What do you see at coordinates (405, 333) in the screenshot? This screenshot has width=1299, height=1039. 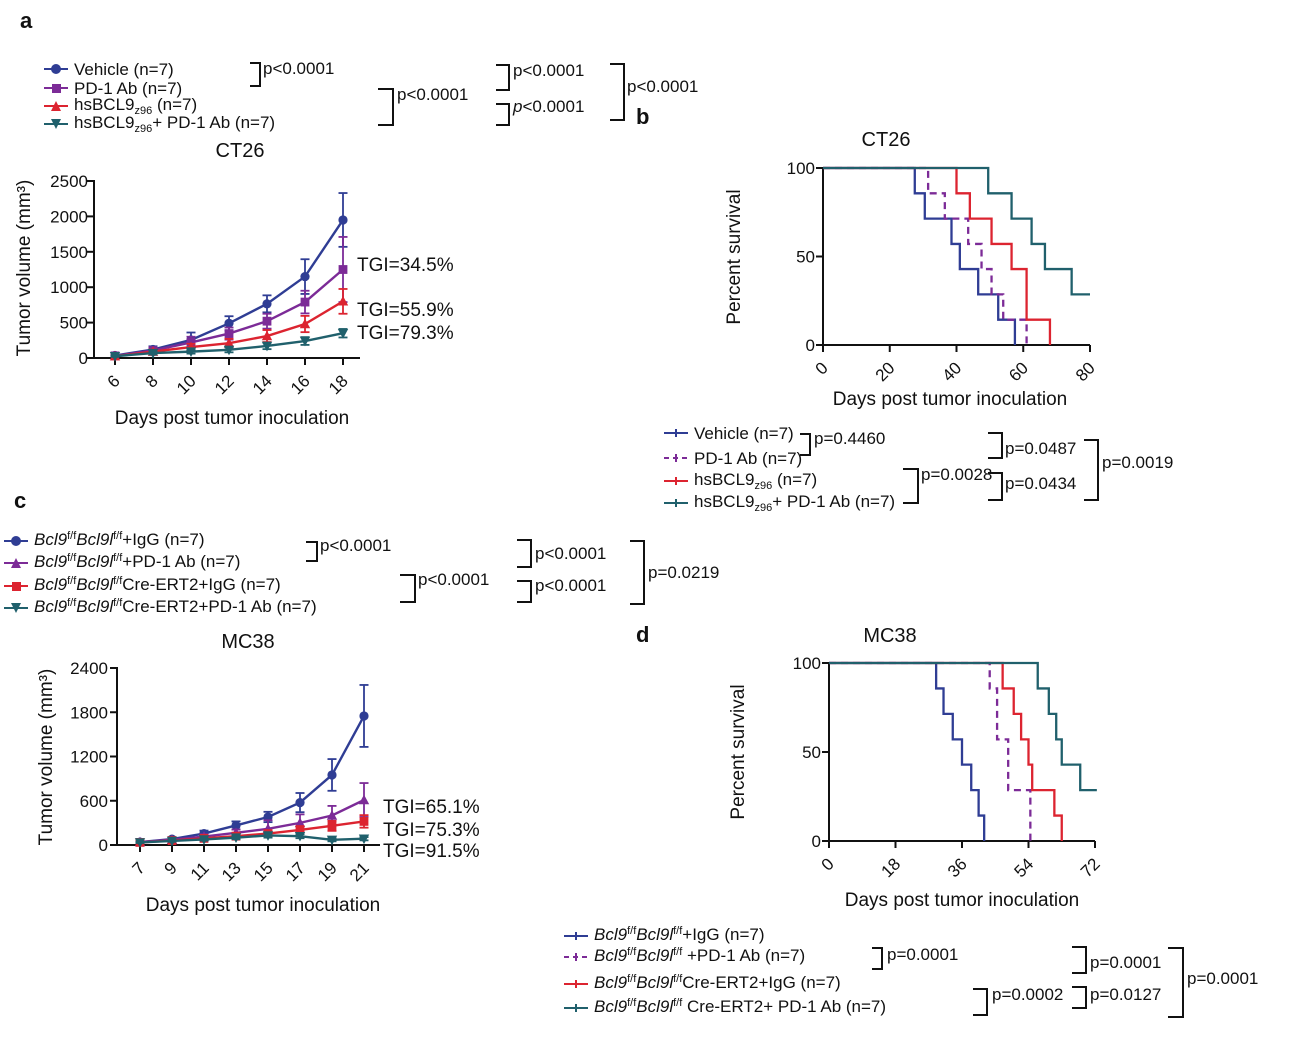 I see `tgi-annotation: TGI=79.3%` at bounding box center [405, 333].